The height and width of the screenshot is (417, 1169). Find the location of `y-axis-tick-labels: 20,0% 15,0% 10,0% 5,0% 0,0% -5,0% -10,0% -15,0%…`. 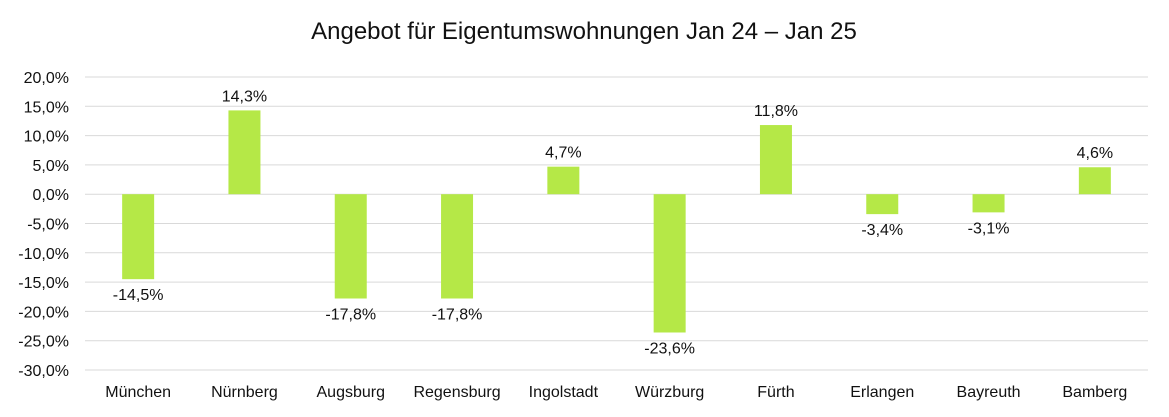

y-axis-tick-labels: 20,0% 15,0% 10,0% 5,0% 0,0% -5,0% -10,0% -15,0%… is located at coordinates (43, 225).